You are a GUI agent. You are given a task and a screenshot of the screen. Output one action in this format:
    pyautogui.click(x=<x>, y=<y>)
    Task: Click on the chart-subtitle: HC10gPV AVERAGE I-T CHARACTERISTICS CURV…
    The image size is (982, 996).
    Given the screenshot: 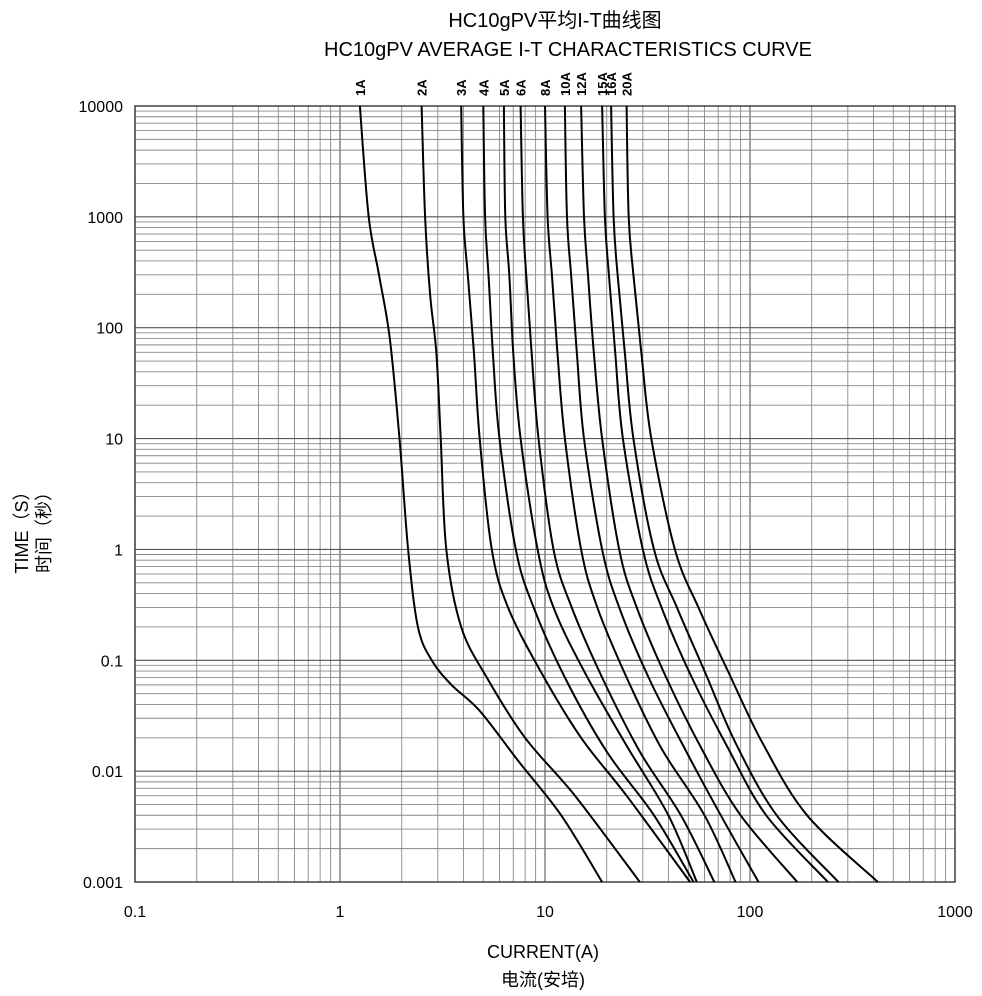 What is the action you would take?
    pyautogui.click(x=568, y=50)
    